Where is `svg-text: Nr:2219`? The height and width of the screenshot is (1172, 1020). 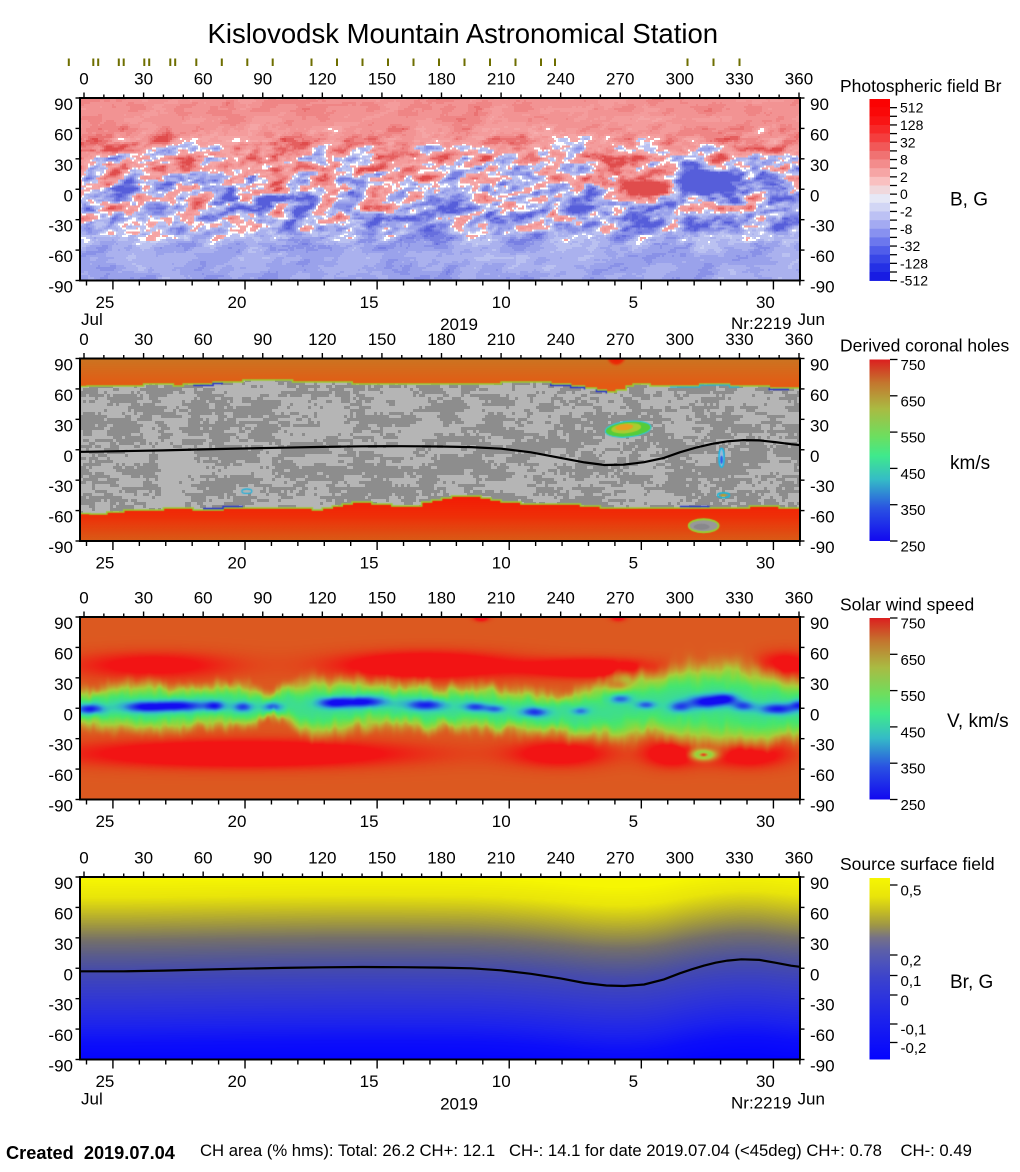 svg-text: Nr:2219 is located at coordinates (761, 1103).